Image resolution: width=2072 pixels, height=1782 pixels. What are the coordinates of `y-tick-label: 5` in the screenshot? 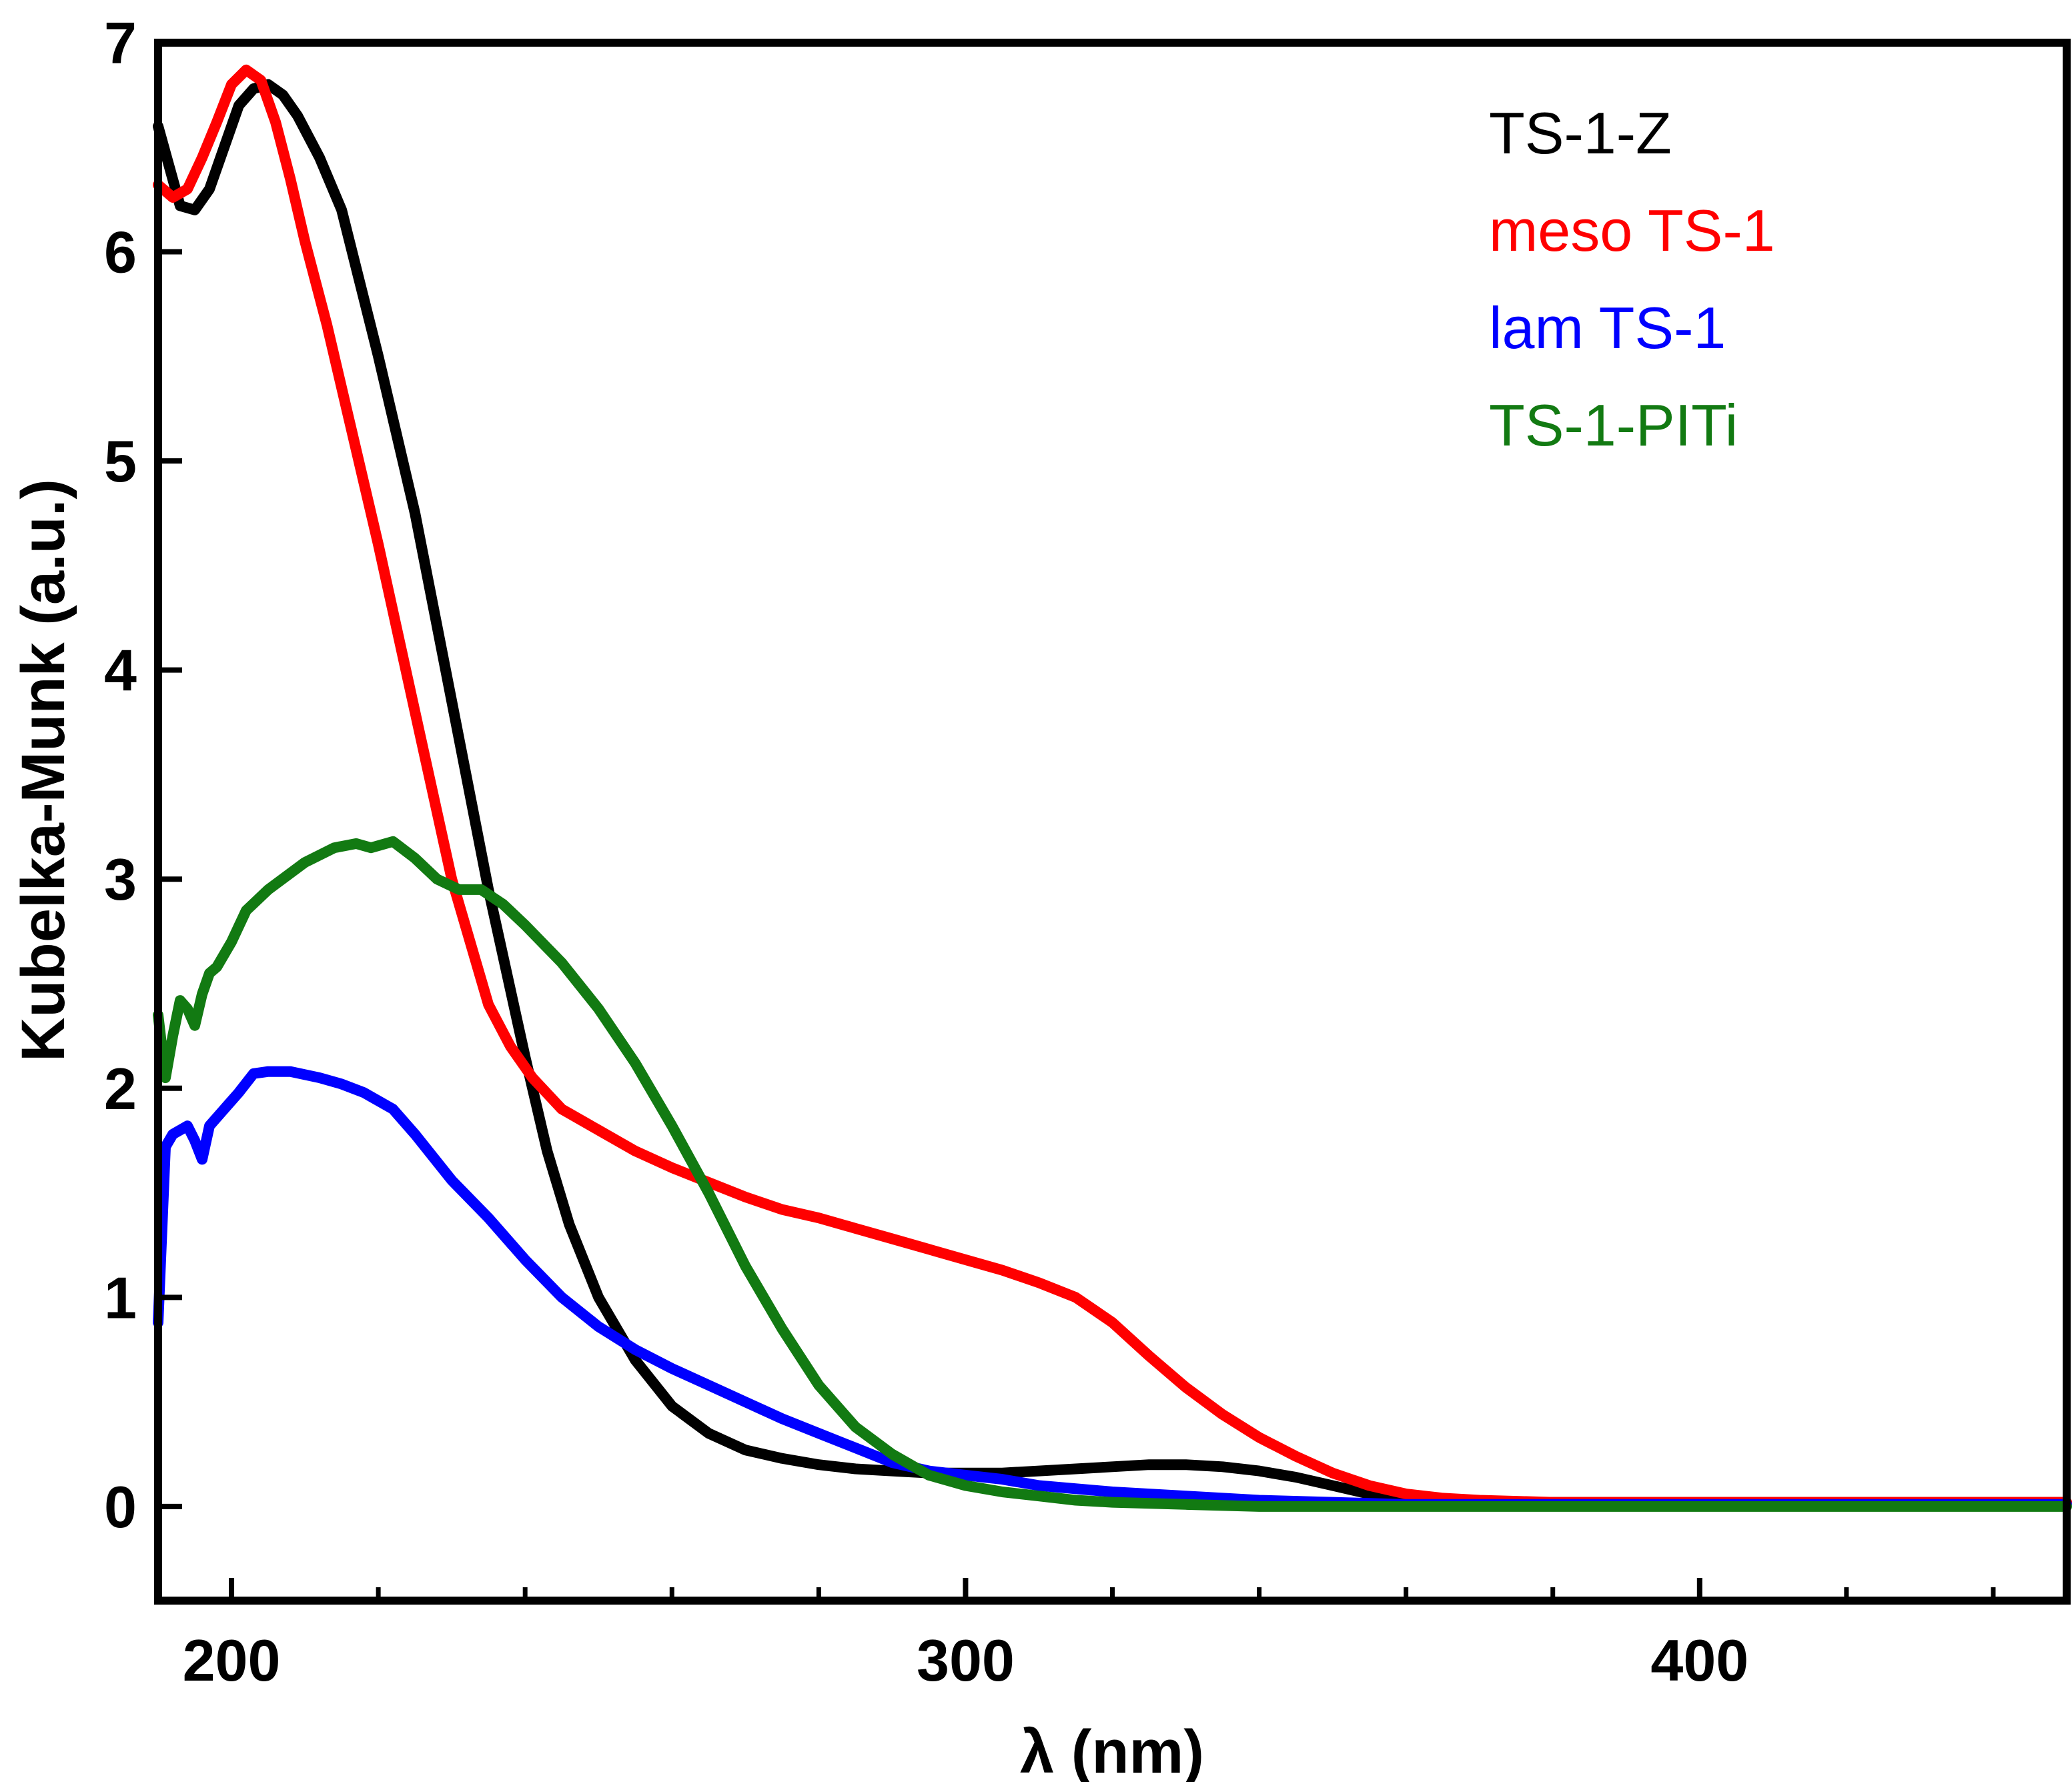 It's located at (121, 461).